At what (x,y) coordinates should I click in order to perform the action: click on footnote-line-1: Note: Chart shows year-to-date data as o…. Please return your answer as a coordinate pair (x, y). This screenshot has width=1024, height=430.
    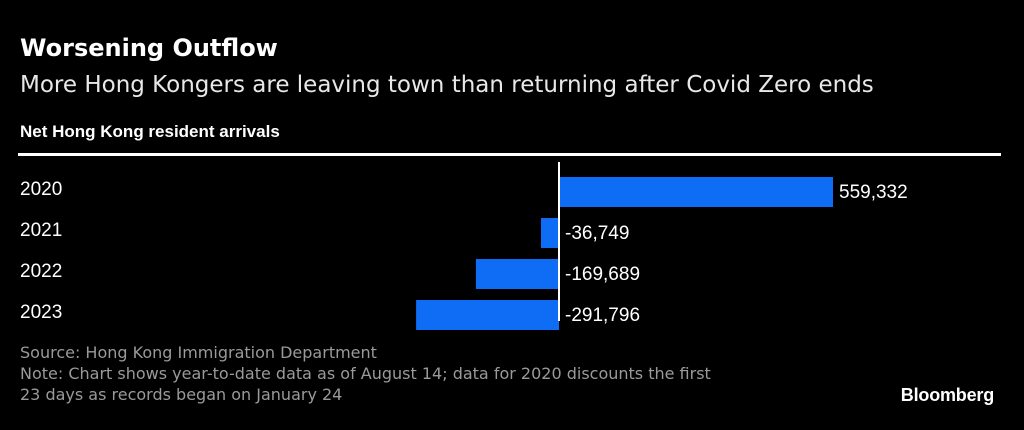
    Looking at the image, I should click on (365, 373).